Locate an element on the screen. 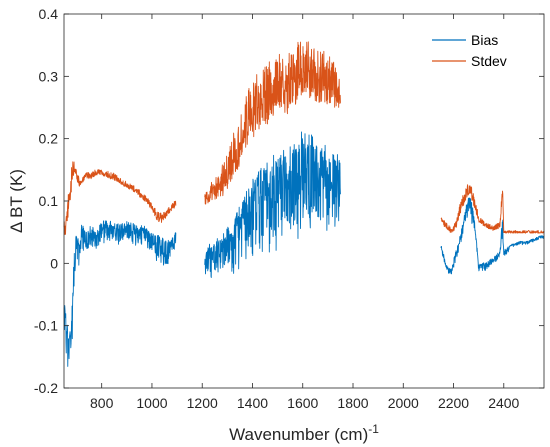  x-tick-label-2000: 2000 is located at coordinates (403, 403).